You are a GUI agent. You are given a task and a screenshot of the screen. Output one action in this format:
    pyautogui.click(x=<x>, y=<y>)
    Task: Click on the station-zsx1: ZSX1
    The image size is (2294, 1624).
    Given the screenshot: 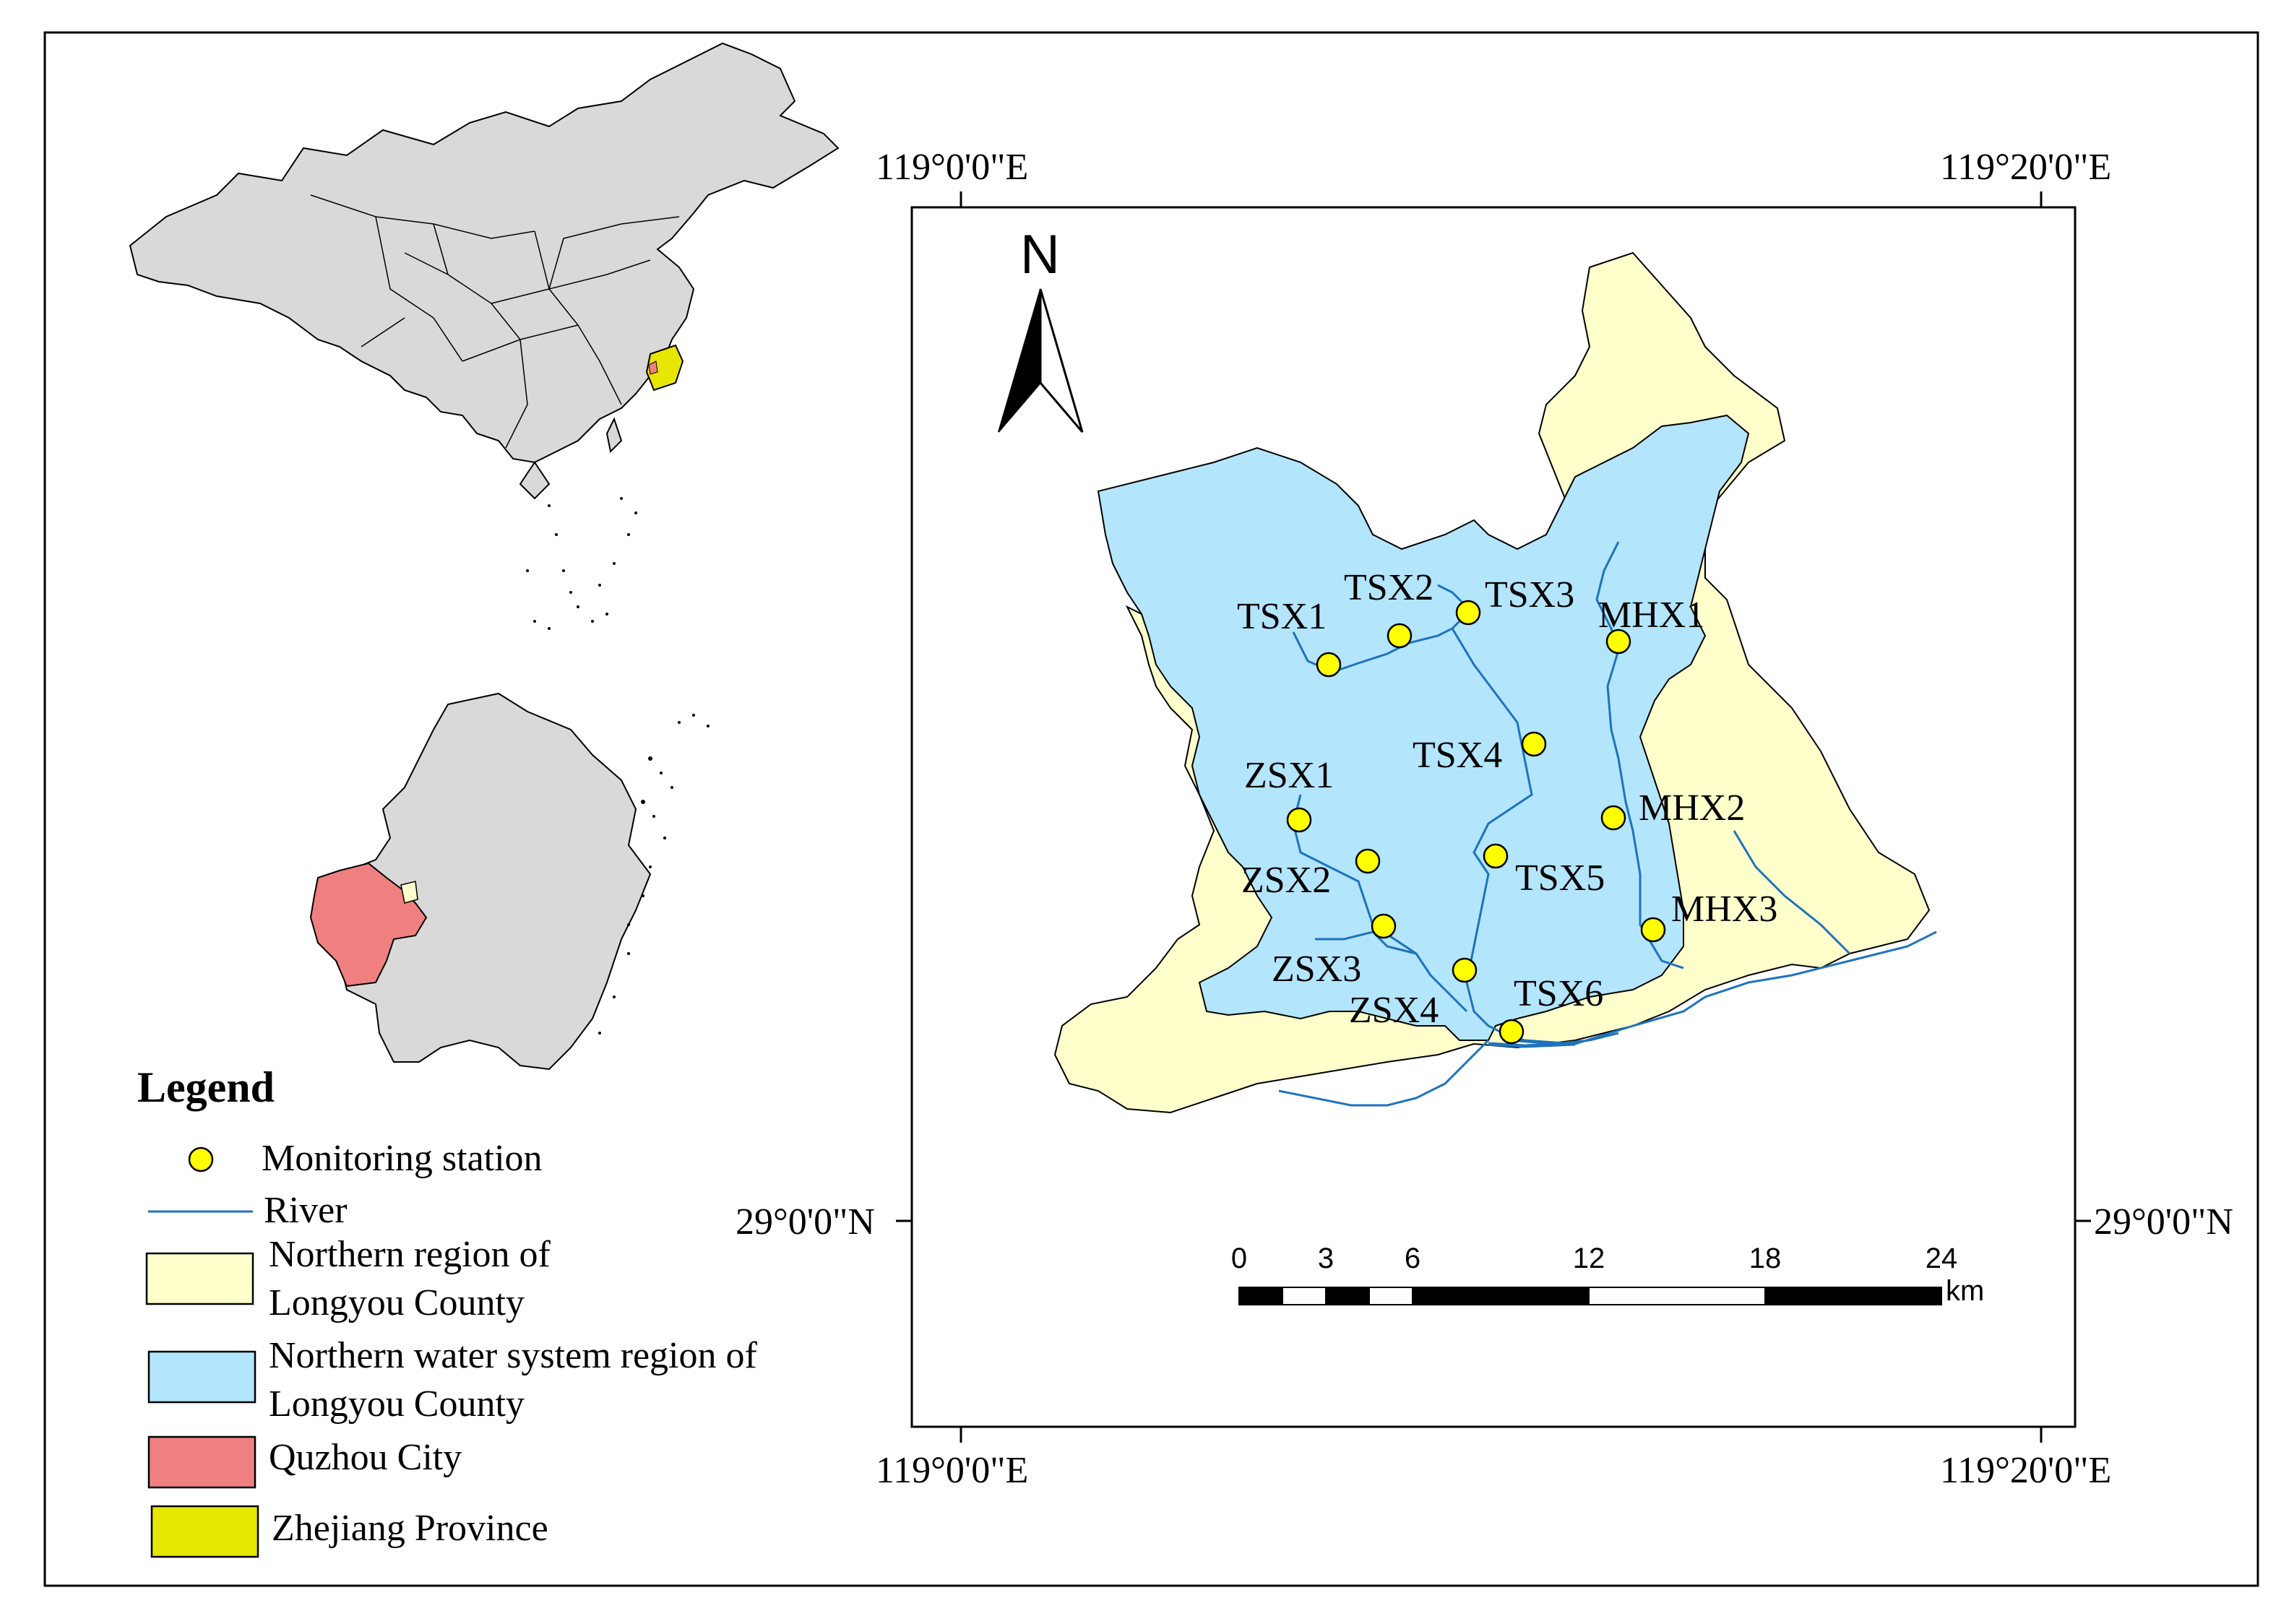 What is the action you would take?
    pyautogui.click(x=1289, y=794)
    